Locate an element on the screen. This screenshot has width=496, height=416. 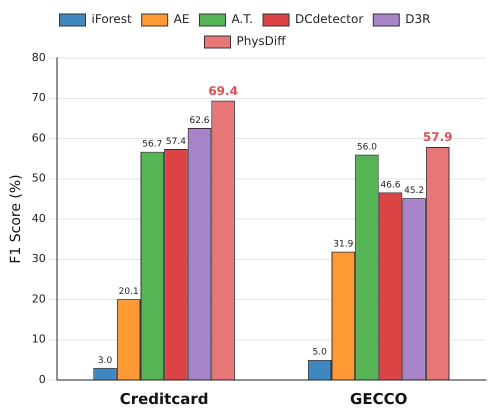
data-label: 5.0 is located at coordinates (320, 353).